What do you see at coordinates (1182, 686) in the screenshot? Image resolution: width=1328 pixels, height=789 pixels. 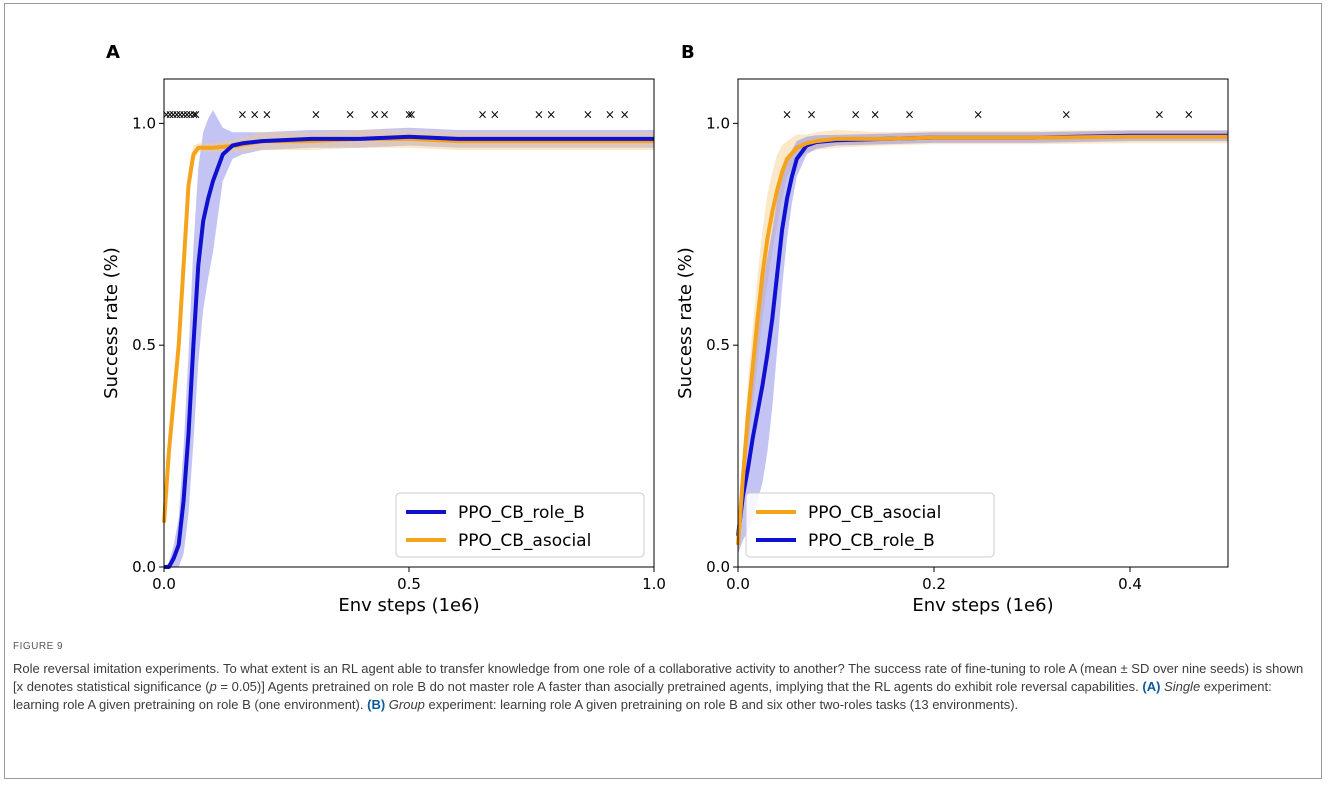 I see `caption-segment: Single` at bounding box center [1182, 686].